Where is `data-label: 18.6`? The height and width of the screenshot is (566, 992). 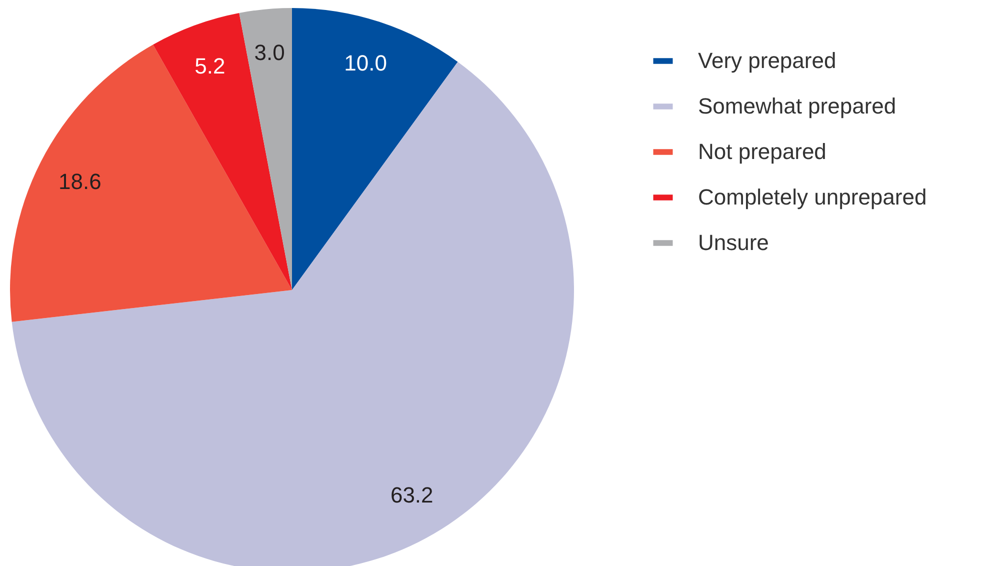 data-label: 18.6 is located at coordinates (80, 181).